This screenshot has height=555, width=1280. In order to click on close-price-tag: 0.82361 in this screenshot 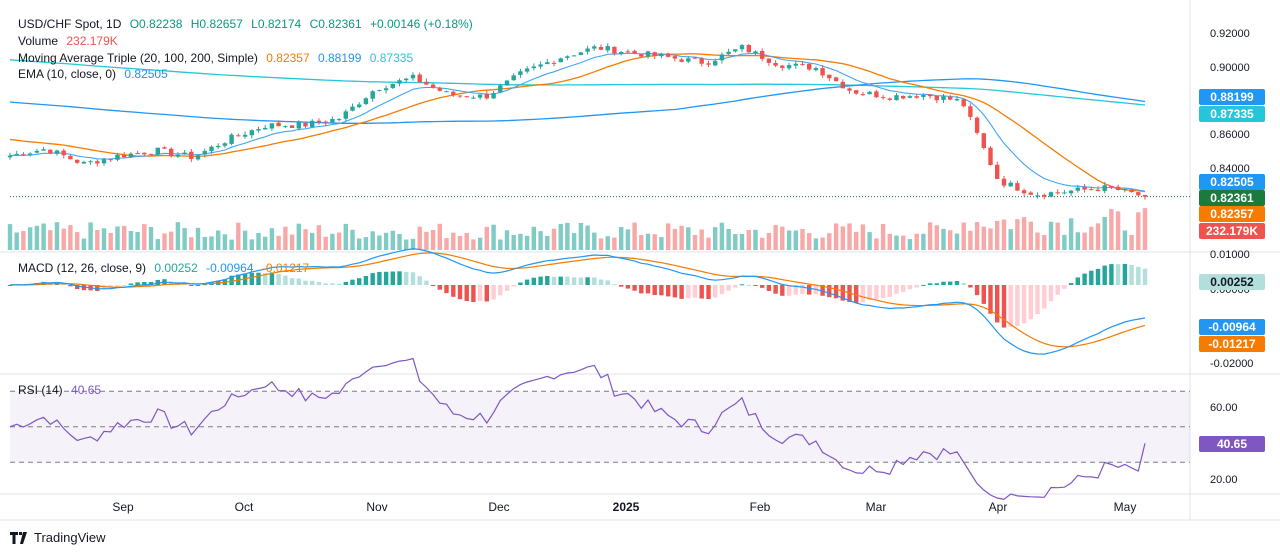, I will do `click(1232, 198)`.